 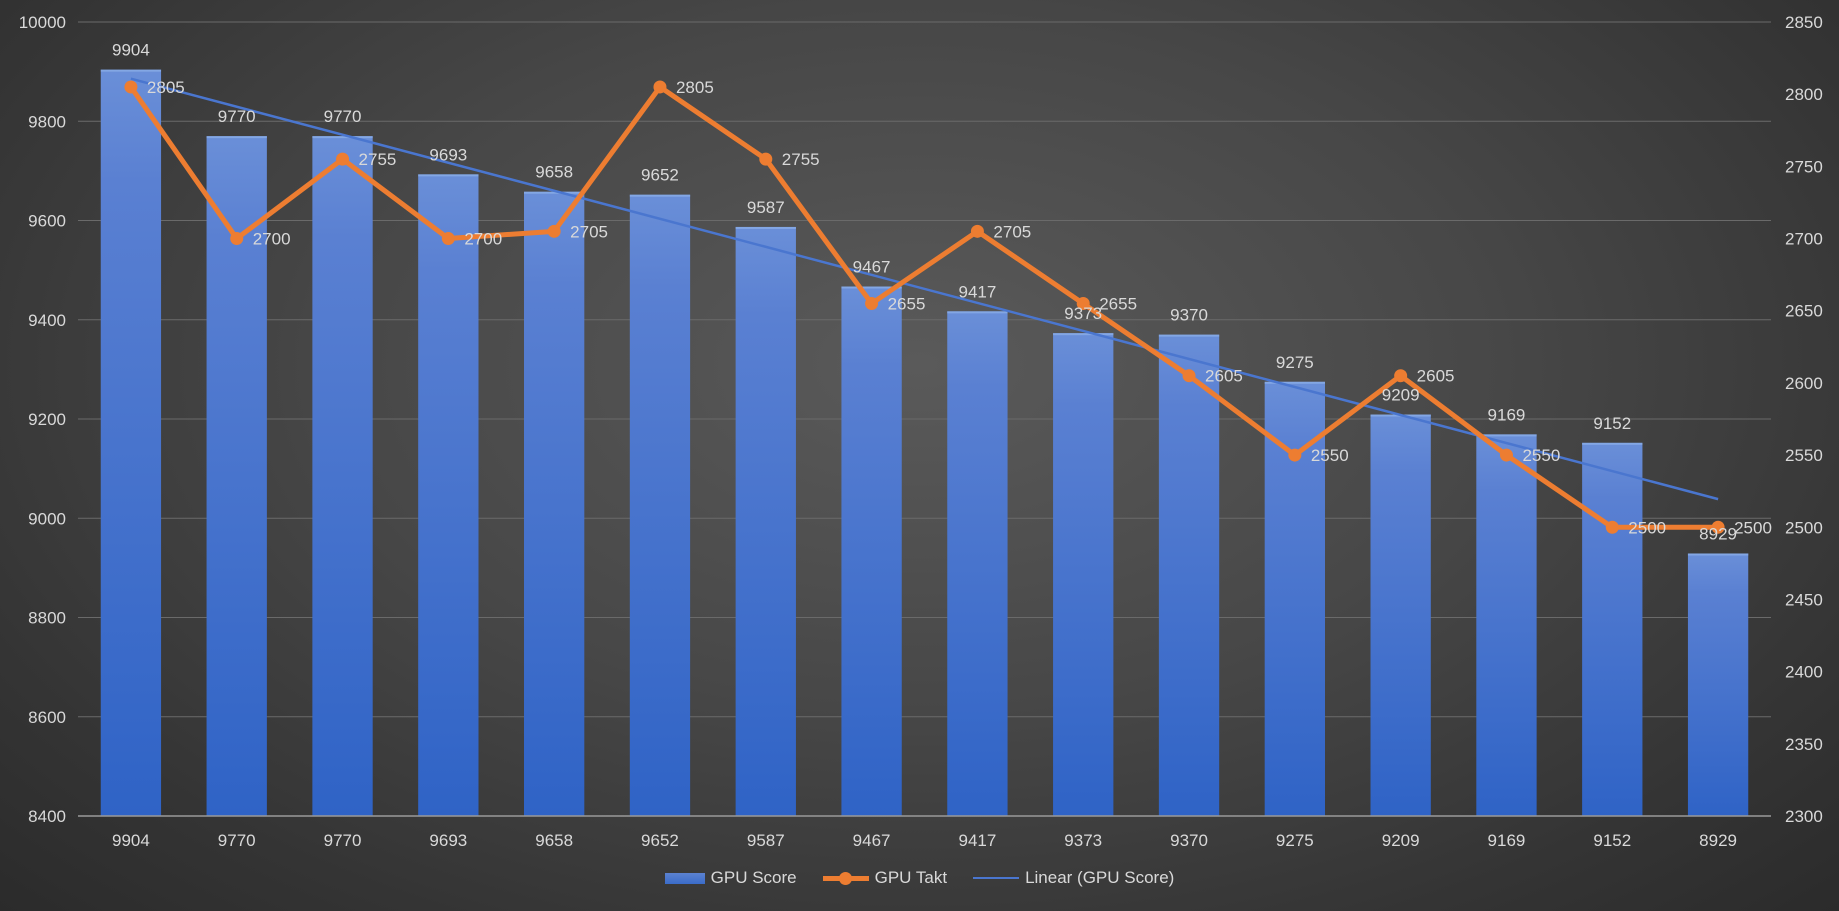 What do you see at coordinates (343, 840) in the screenshot?
I see `x-tick-label: 9770` at bounding box center [343, 840].